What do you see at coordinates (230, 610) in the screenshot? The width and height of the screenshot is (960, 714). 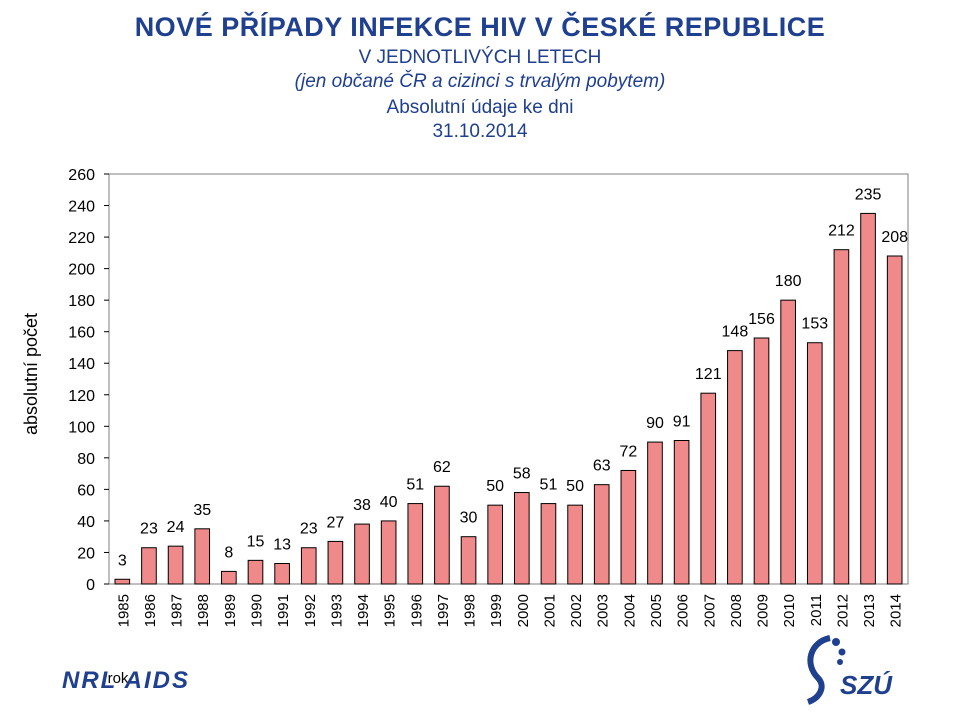 I see `x-tick-label: 1989` at bounding box center [230, 610].